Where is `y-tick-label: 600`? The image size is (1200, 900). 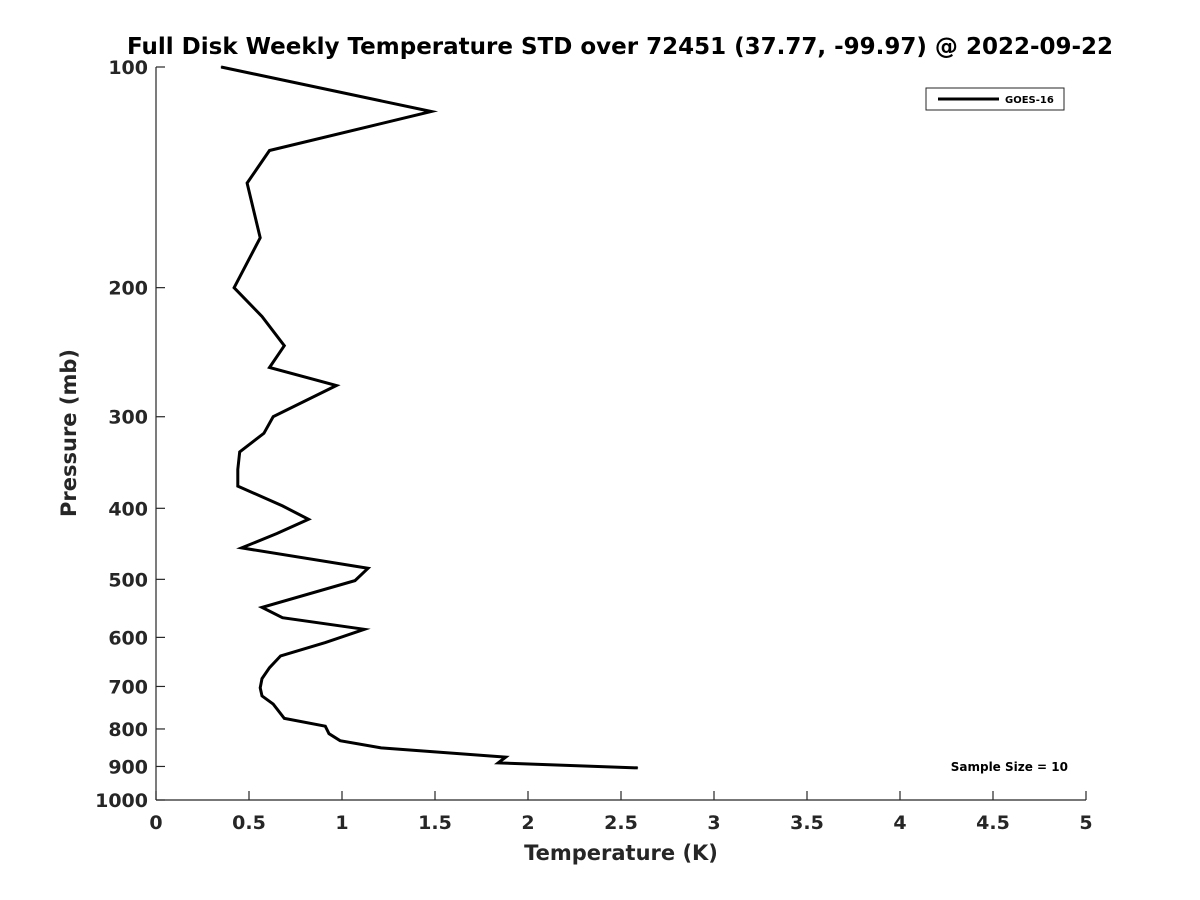
y-tick-label: 600 is located at coordinates (128, 638).